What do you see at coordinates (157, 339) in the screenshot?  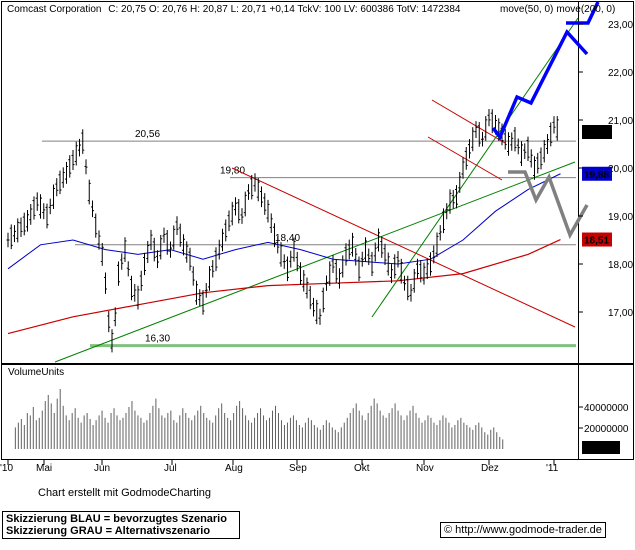 I see `level-label: 16,30` at bounding box center [157, 339].